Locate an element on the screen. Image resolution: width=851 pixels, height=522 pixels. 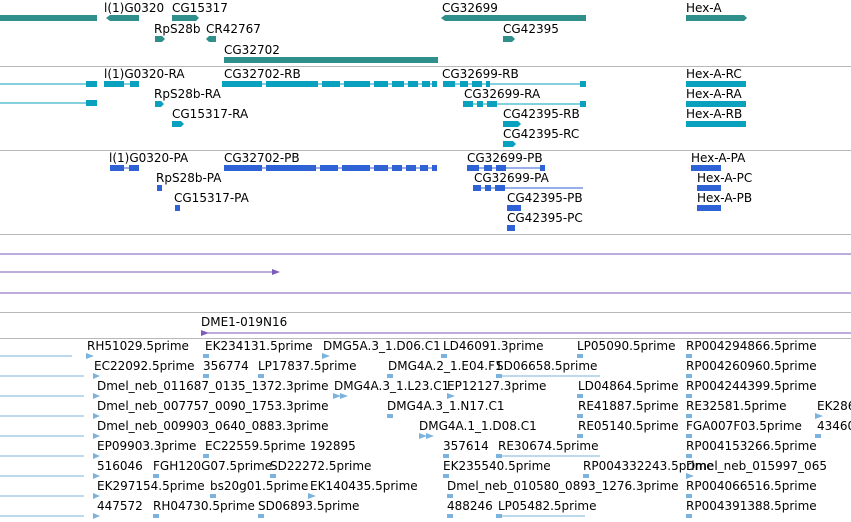
est-label: SD06658.5prime is located at coordinates (547, 366).